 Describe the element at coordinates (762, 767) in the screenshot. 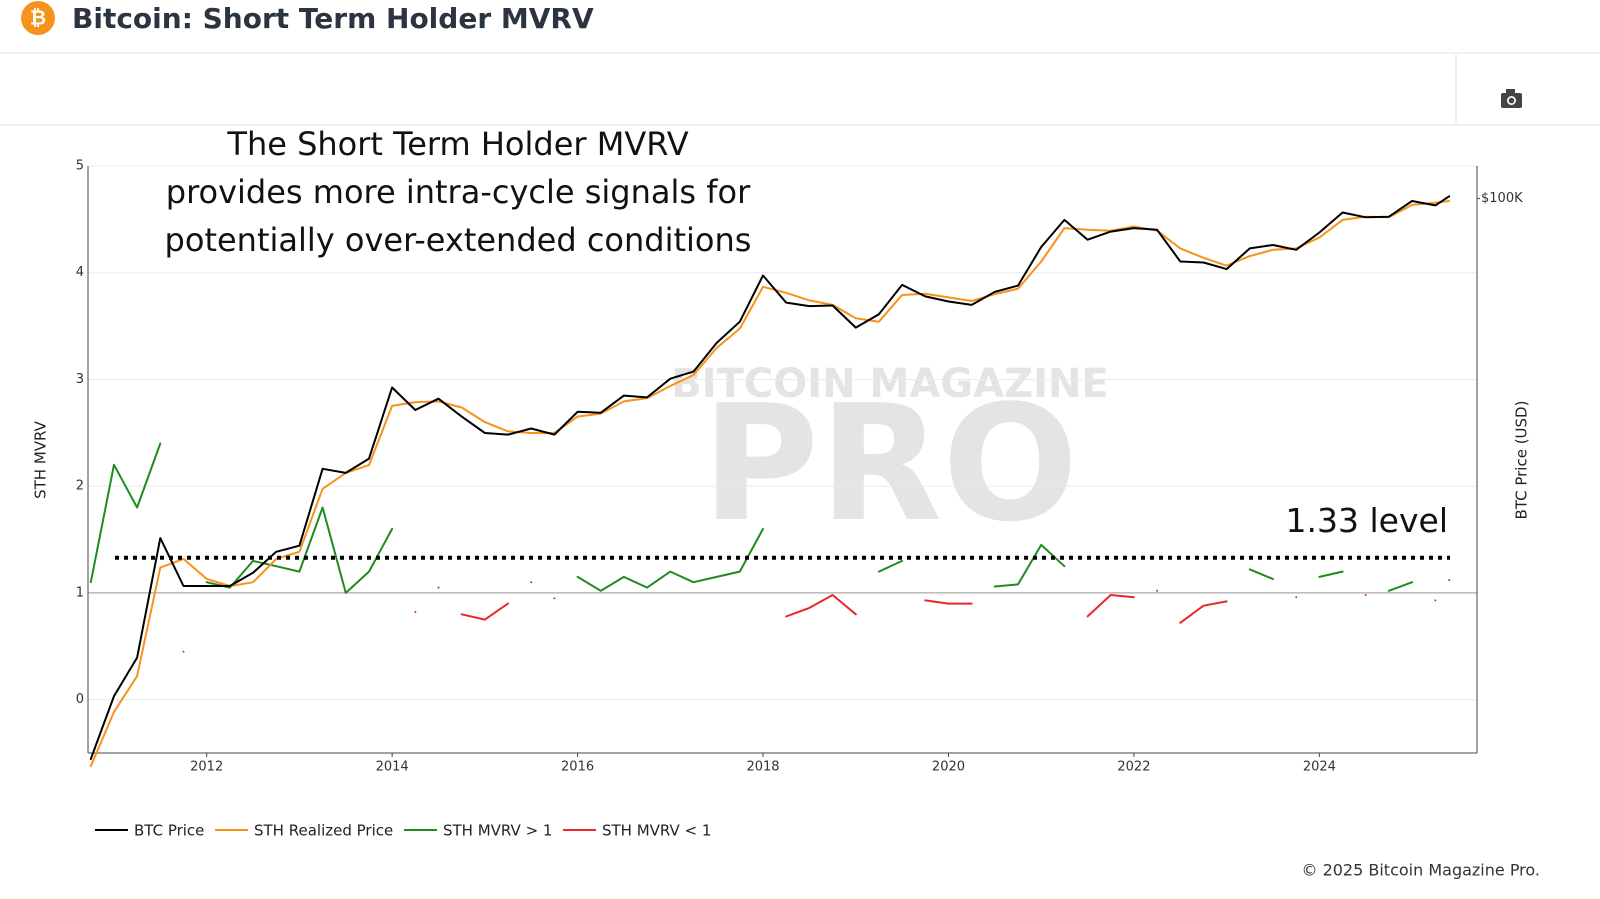

I see `x-tick-label: 2018` at that location.